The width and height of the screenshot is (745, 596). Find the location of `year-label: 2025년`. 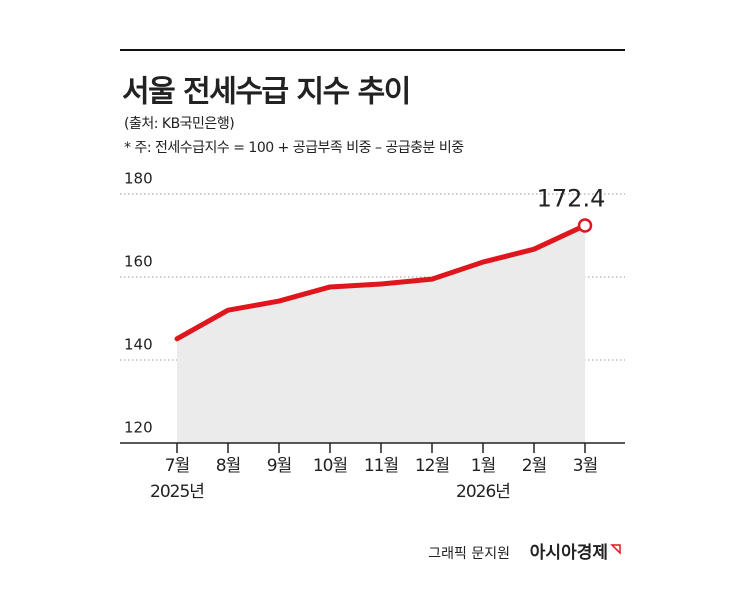

year-label: 2025년 is located at coordinates (177, 492).